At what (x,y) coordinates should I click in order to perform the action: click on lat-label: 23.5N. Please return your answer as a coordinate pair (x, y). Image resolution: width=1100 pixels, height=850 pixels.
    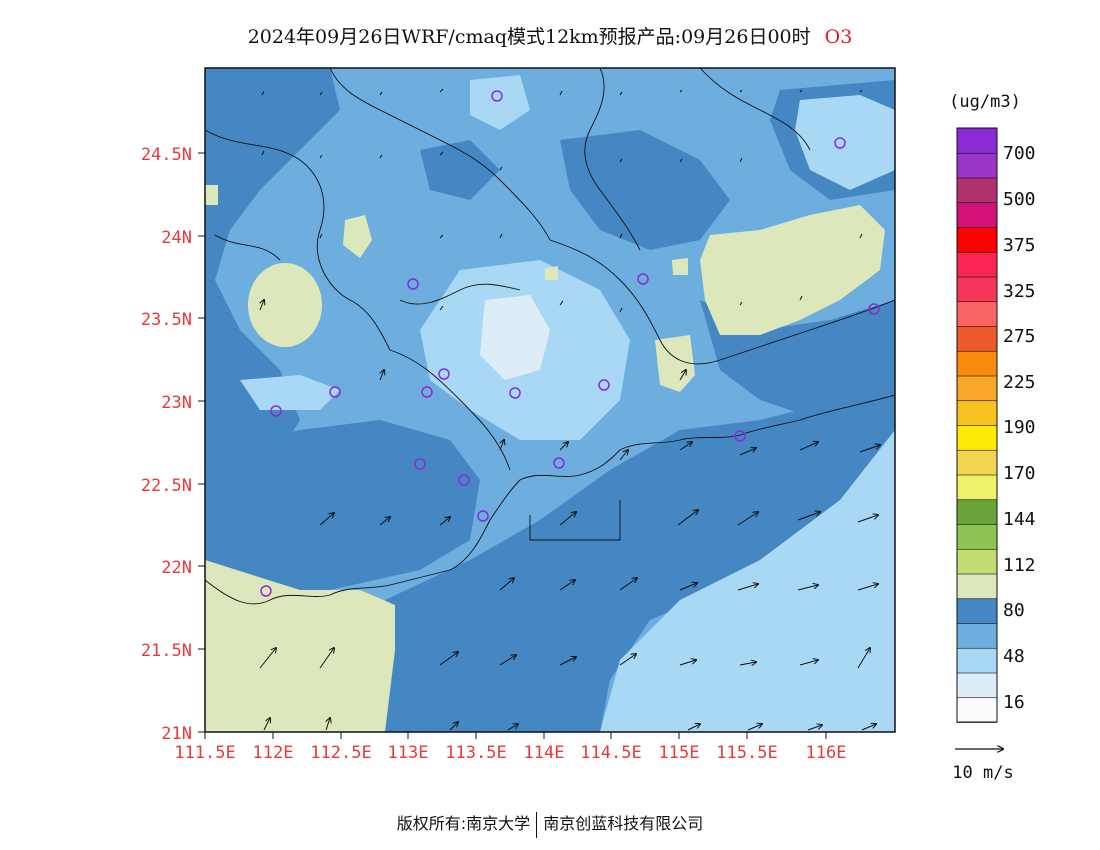
    Looking at the image, I should click on (166, 320).